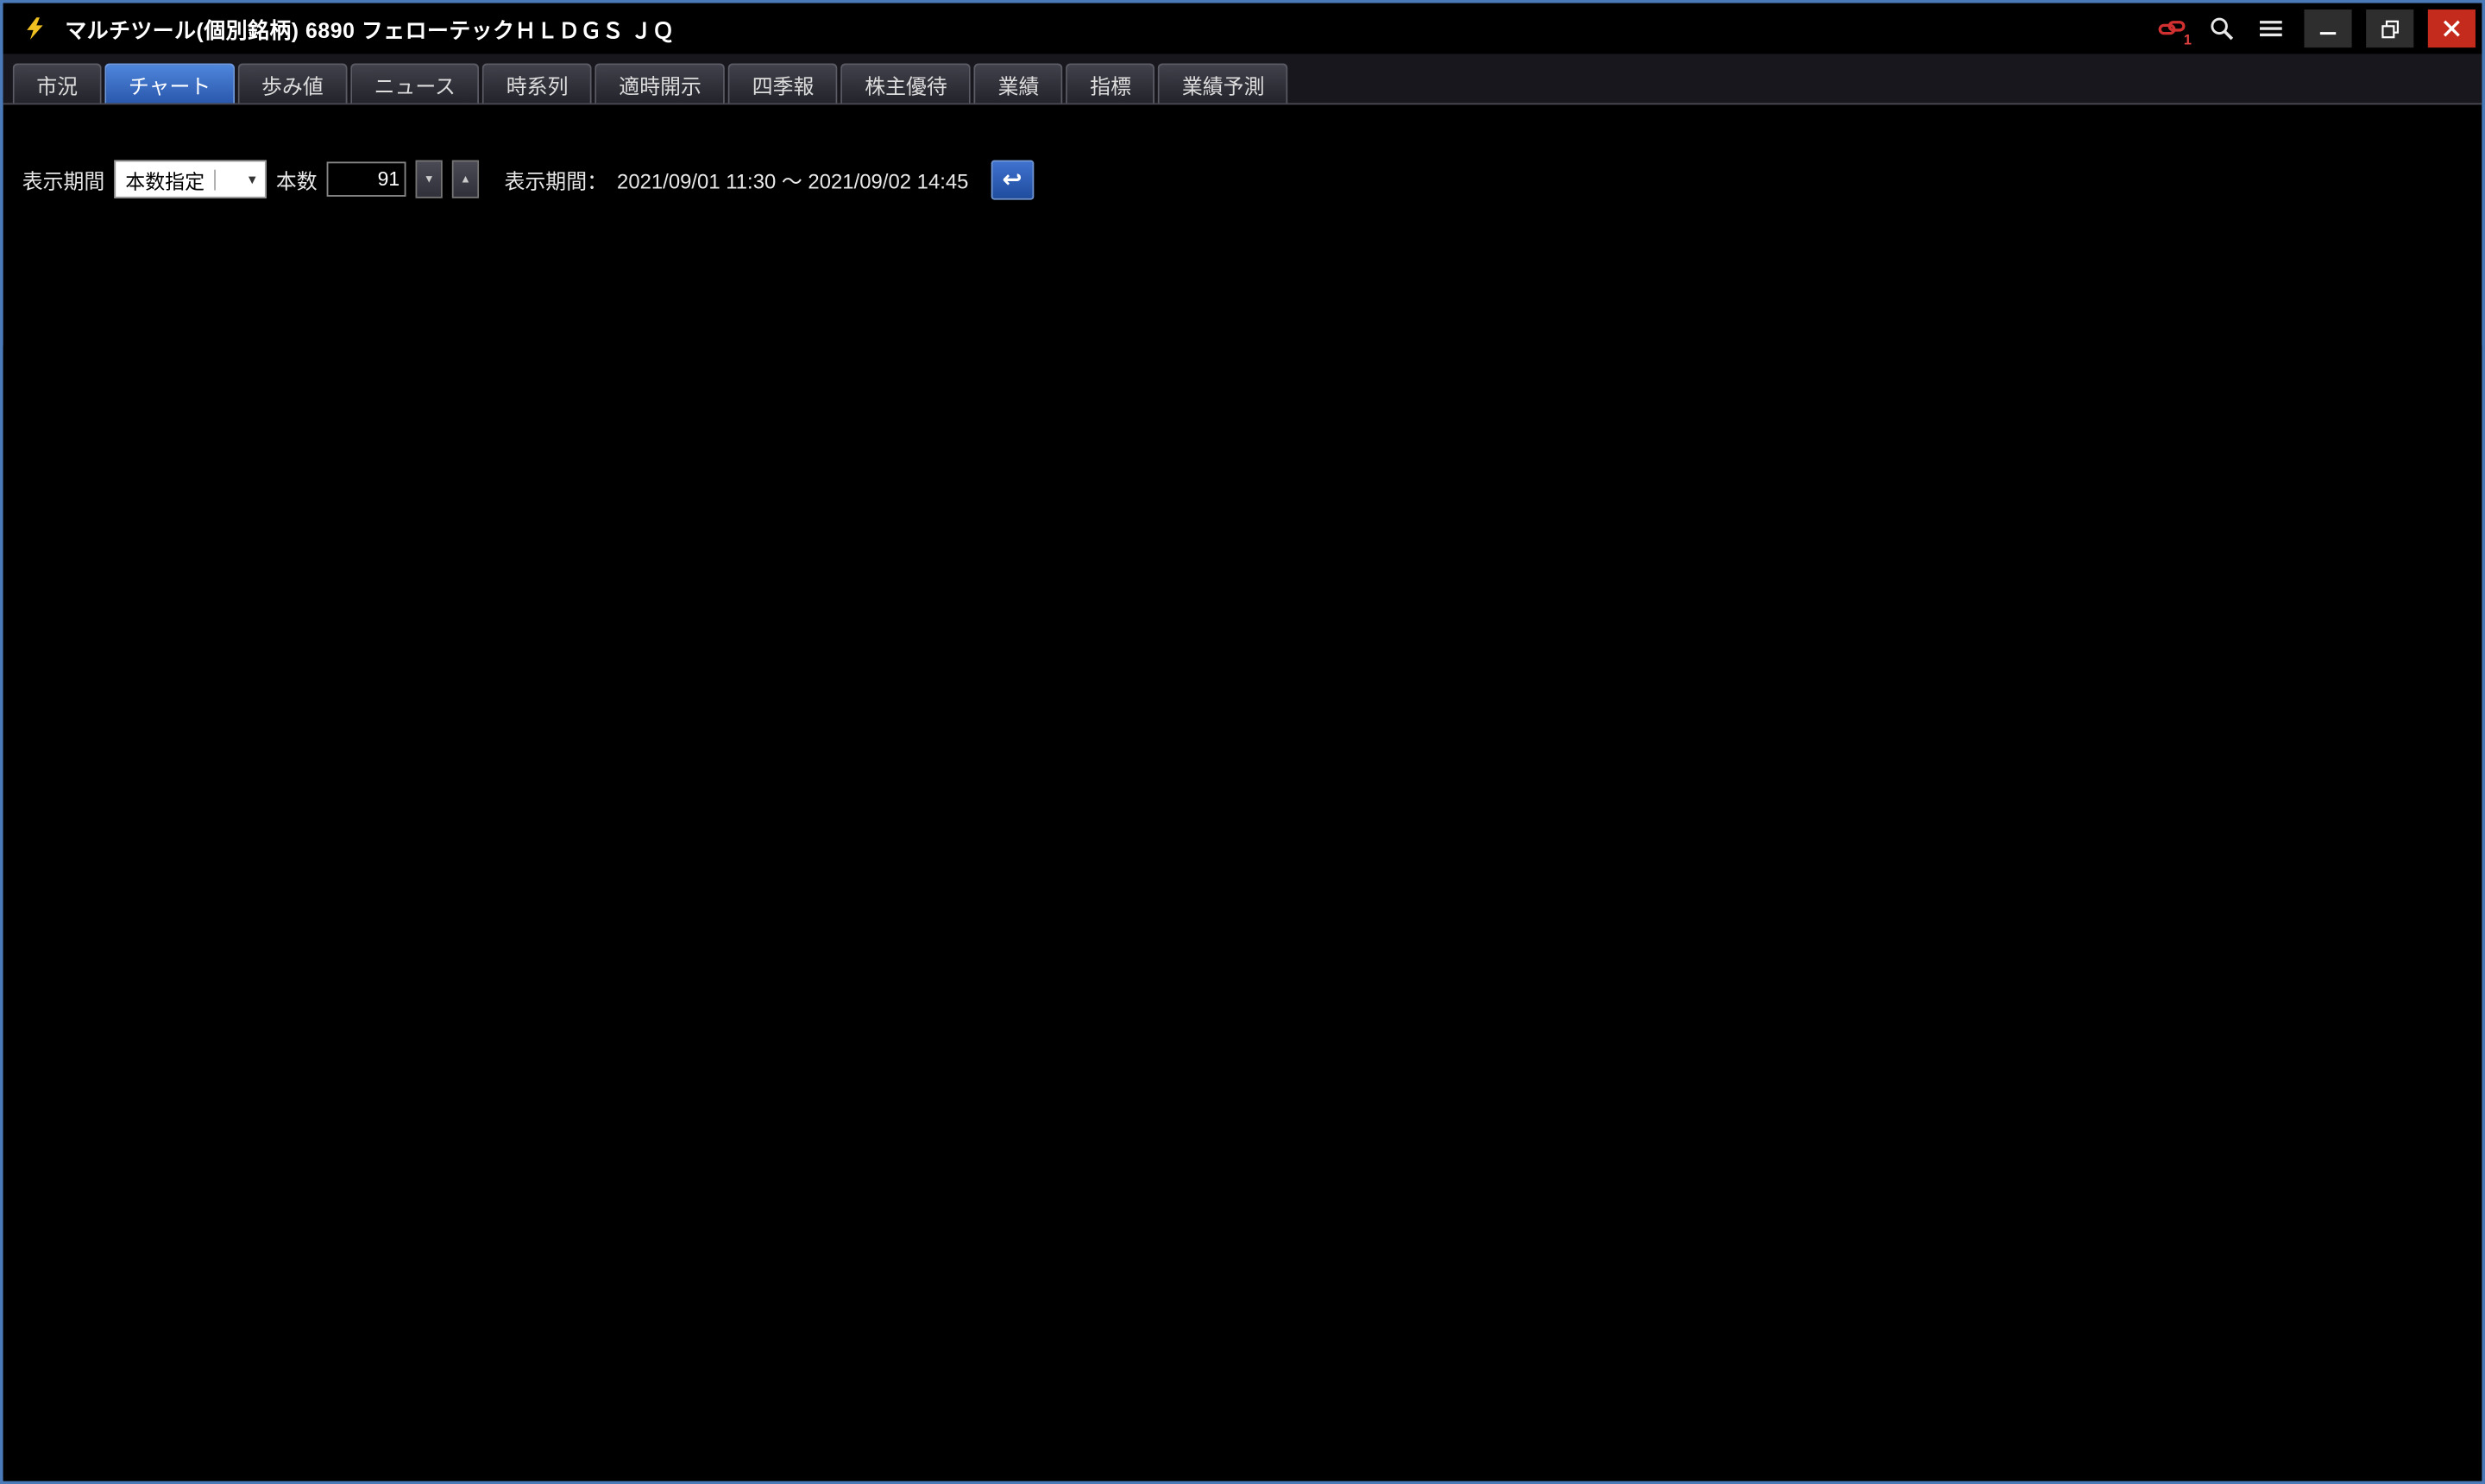 The height and width of the screenshot is (1484, 2485). What do you see at coordinates (1242, 229) in the screenshot?
I see `drawing-toolbar` at bounding box center [1242, 229].